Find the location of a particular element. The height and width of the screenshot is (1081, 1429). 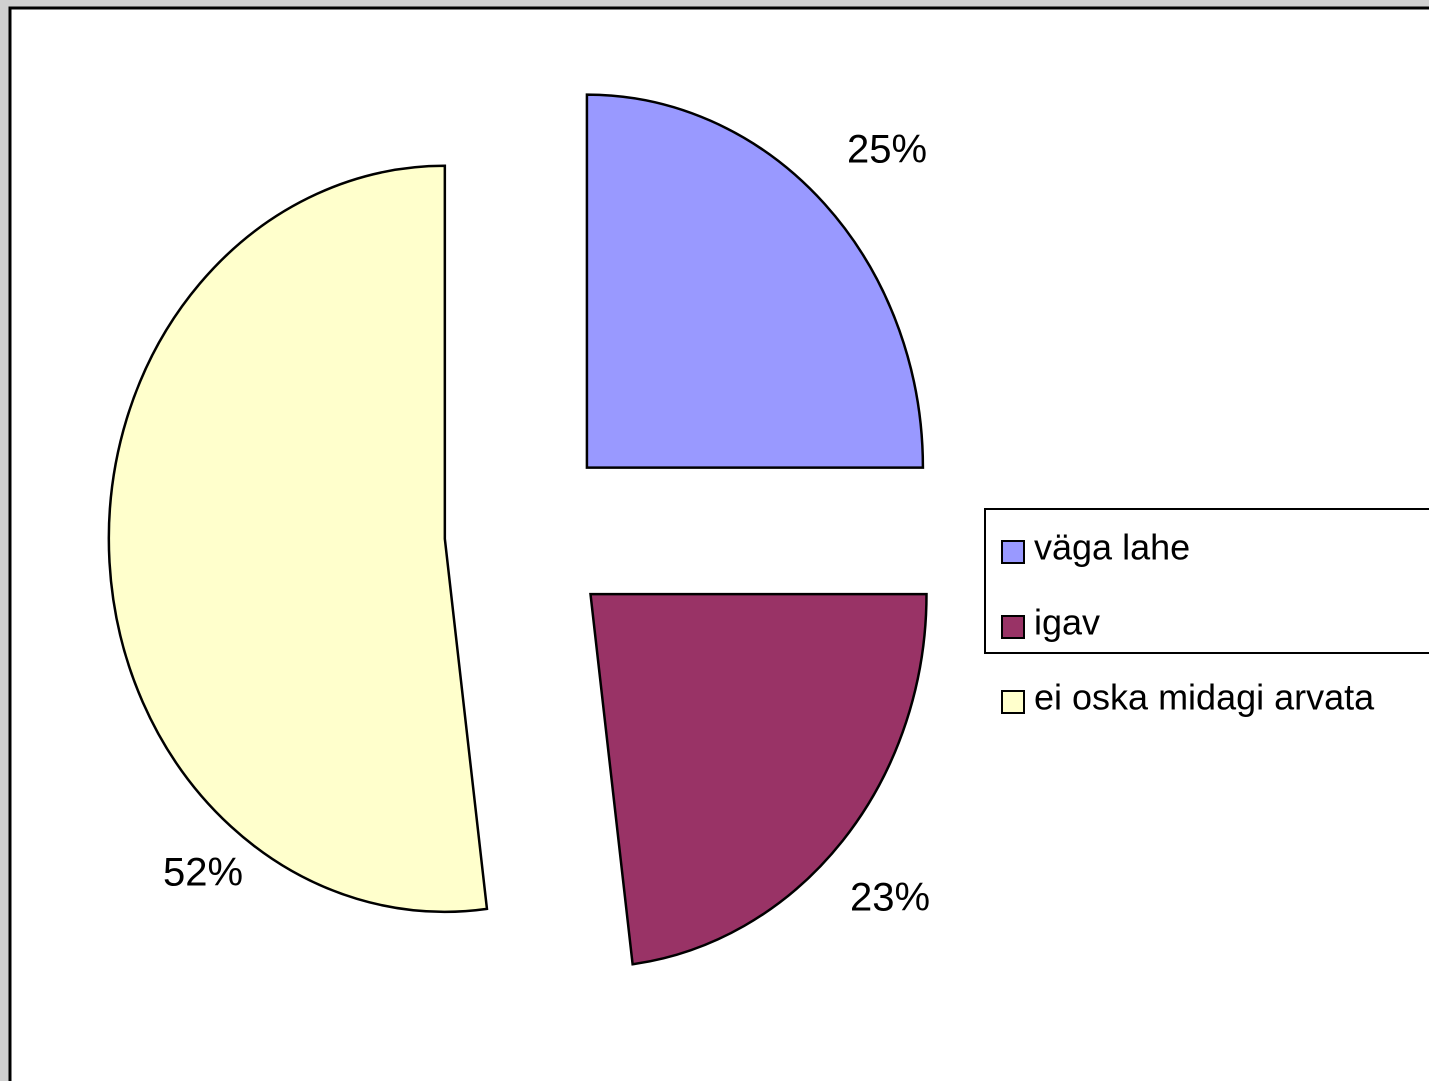

legend-label: igav is located at coordinates (1067, 622).